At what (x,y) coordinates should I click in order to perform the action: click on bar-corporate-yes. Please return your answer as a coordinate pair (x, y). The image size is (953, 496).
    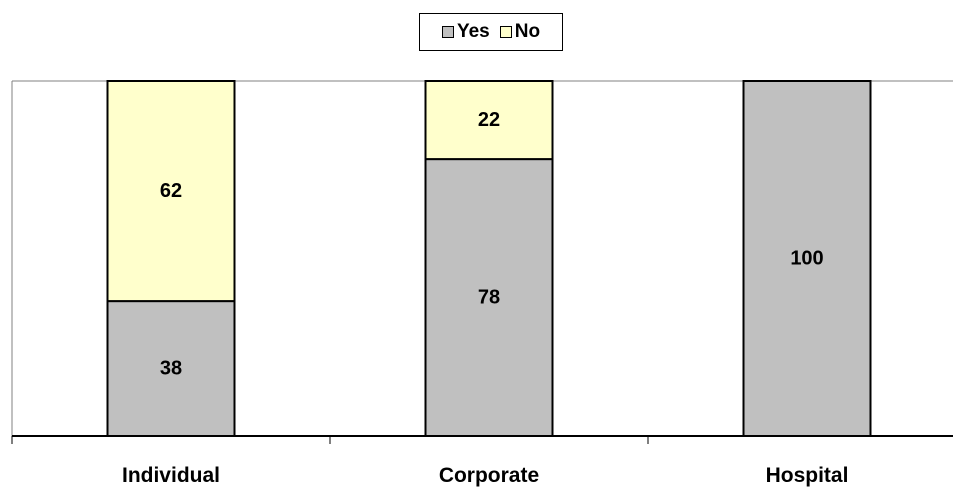
    Looking at the image, I should click on (489, 297).